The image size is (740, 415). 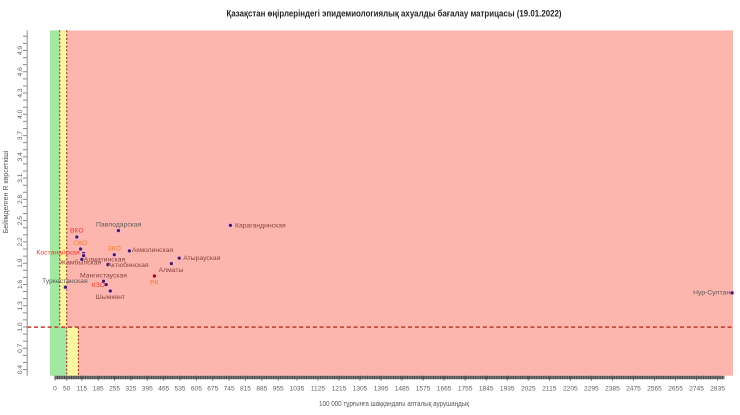 What do you see at coordinates (20, 326) in the screenshot?
I see `svg-text: 1.0` at bounding box center [20, 326].